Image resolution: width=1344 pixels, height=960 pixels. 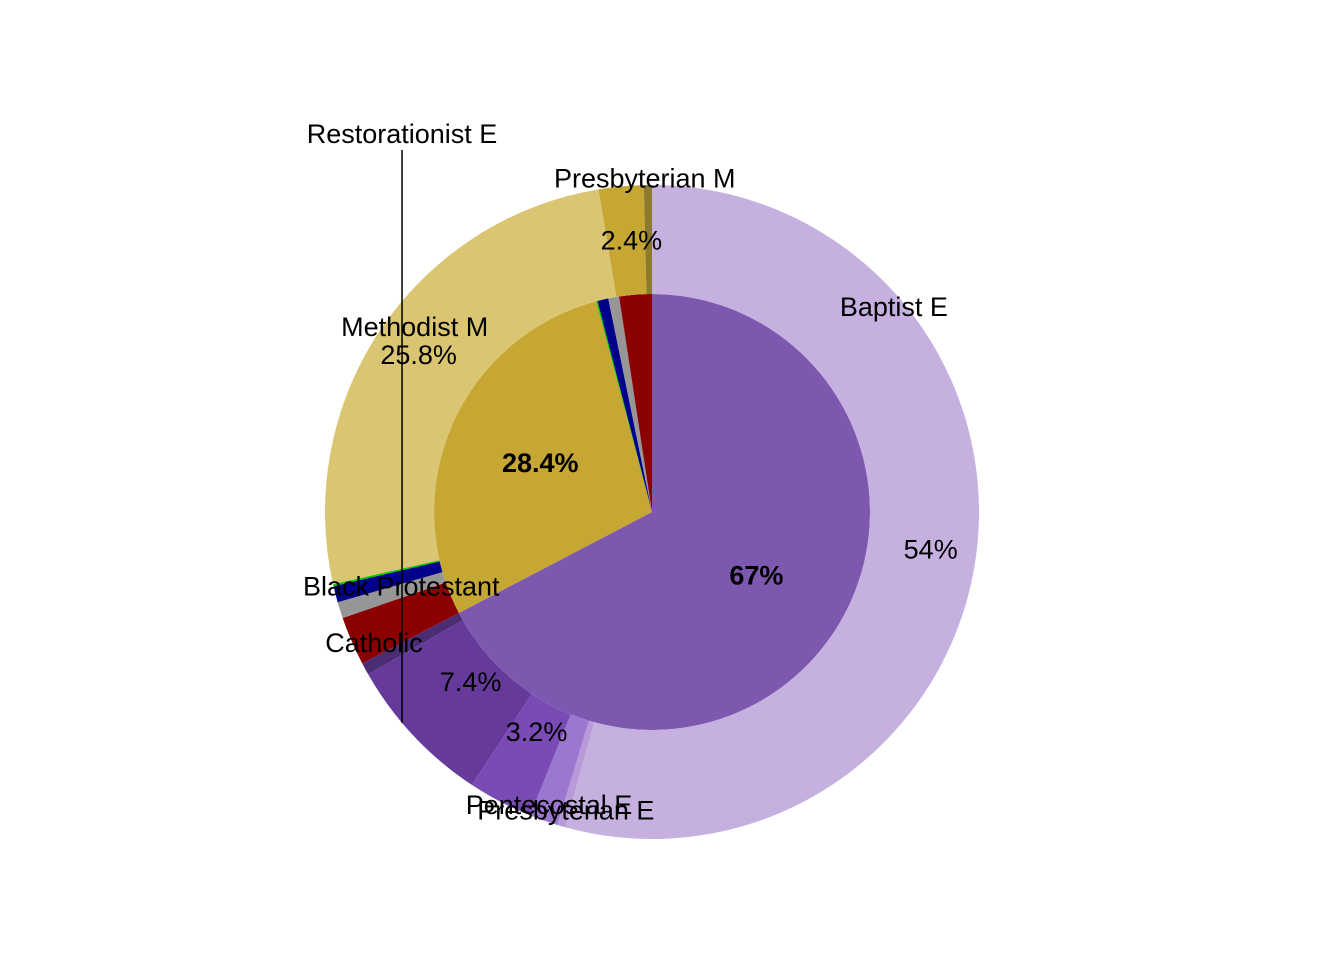 I want to click on inner-value-label: 67%, so click(x=756, y=575).